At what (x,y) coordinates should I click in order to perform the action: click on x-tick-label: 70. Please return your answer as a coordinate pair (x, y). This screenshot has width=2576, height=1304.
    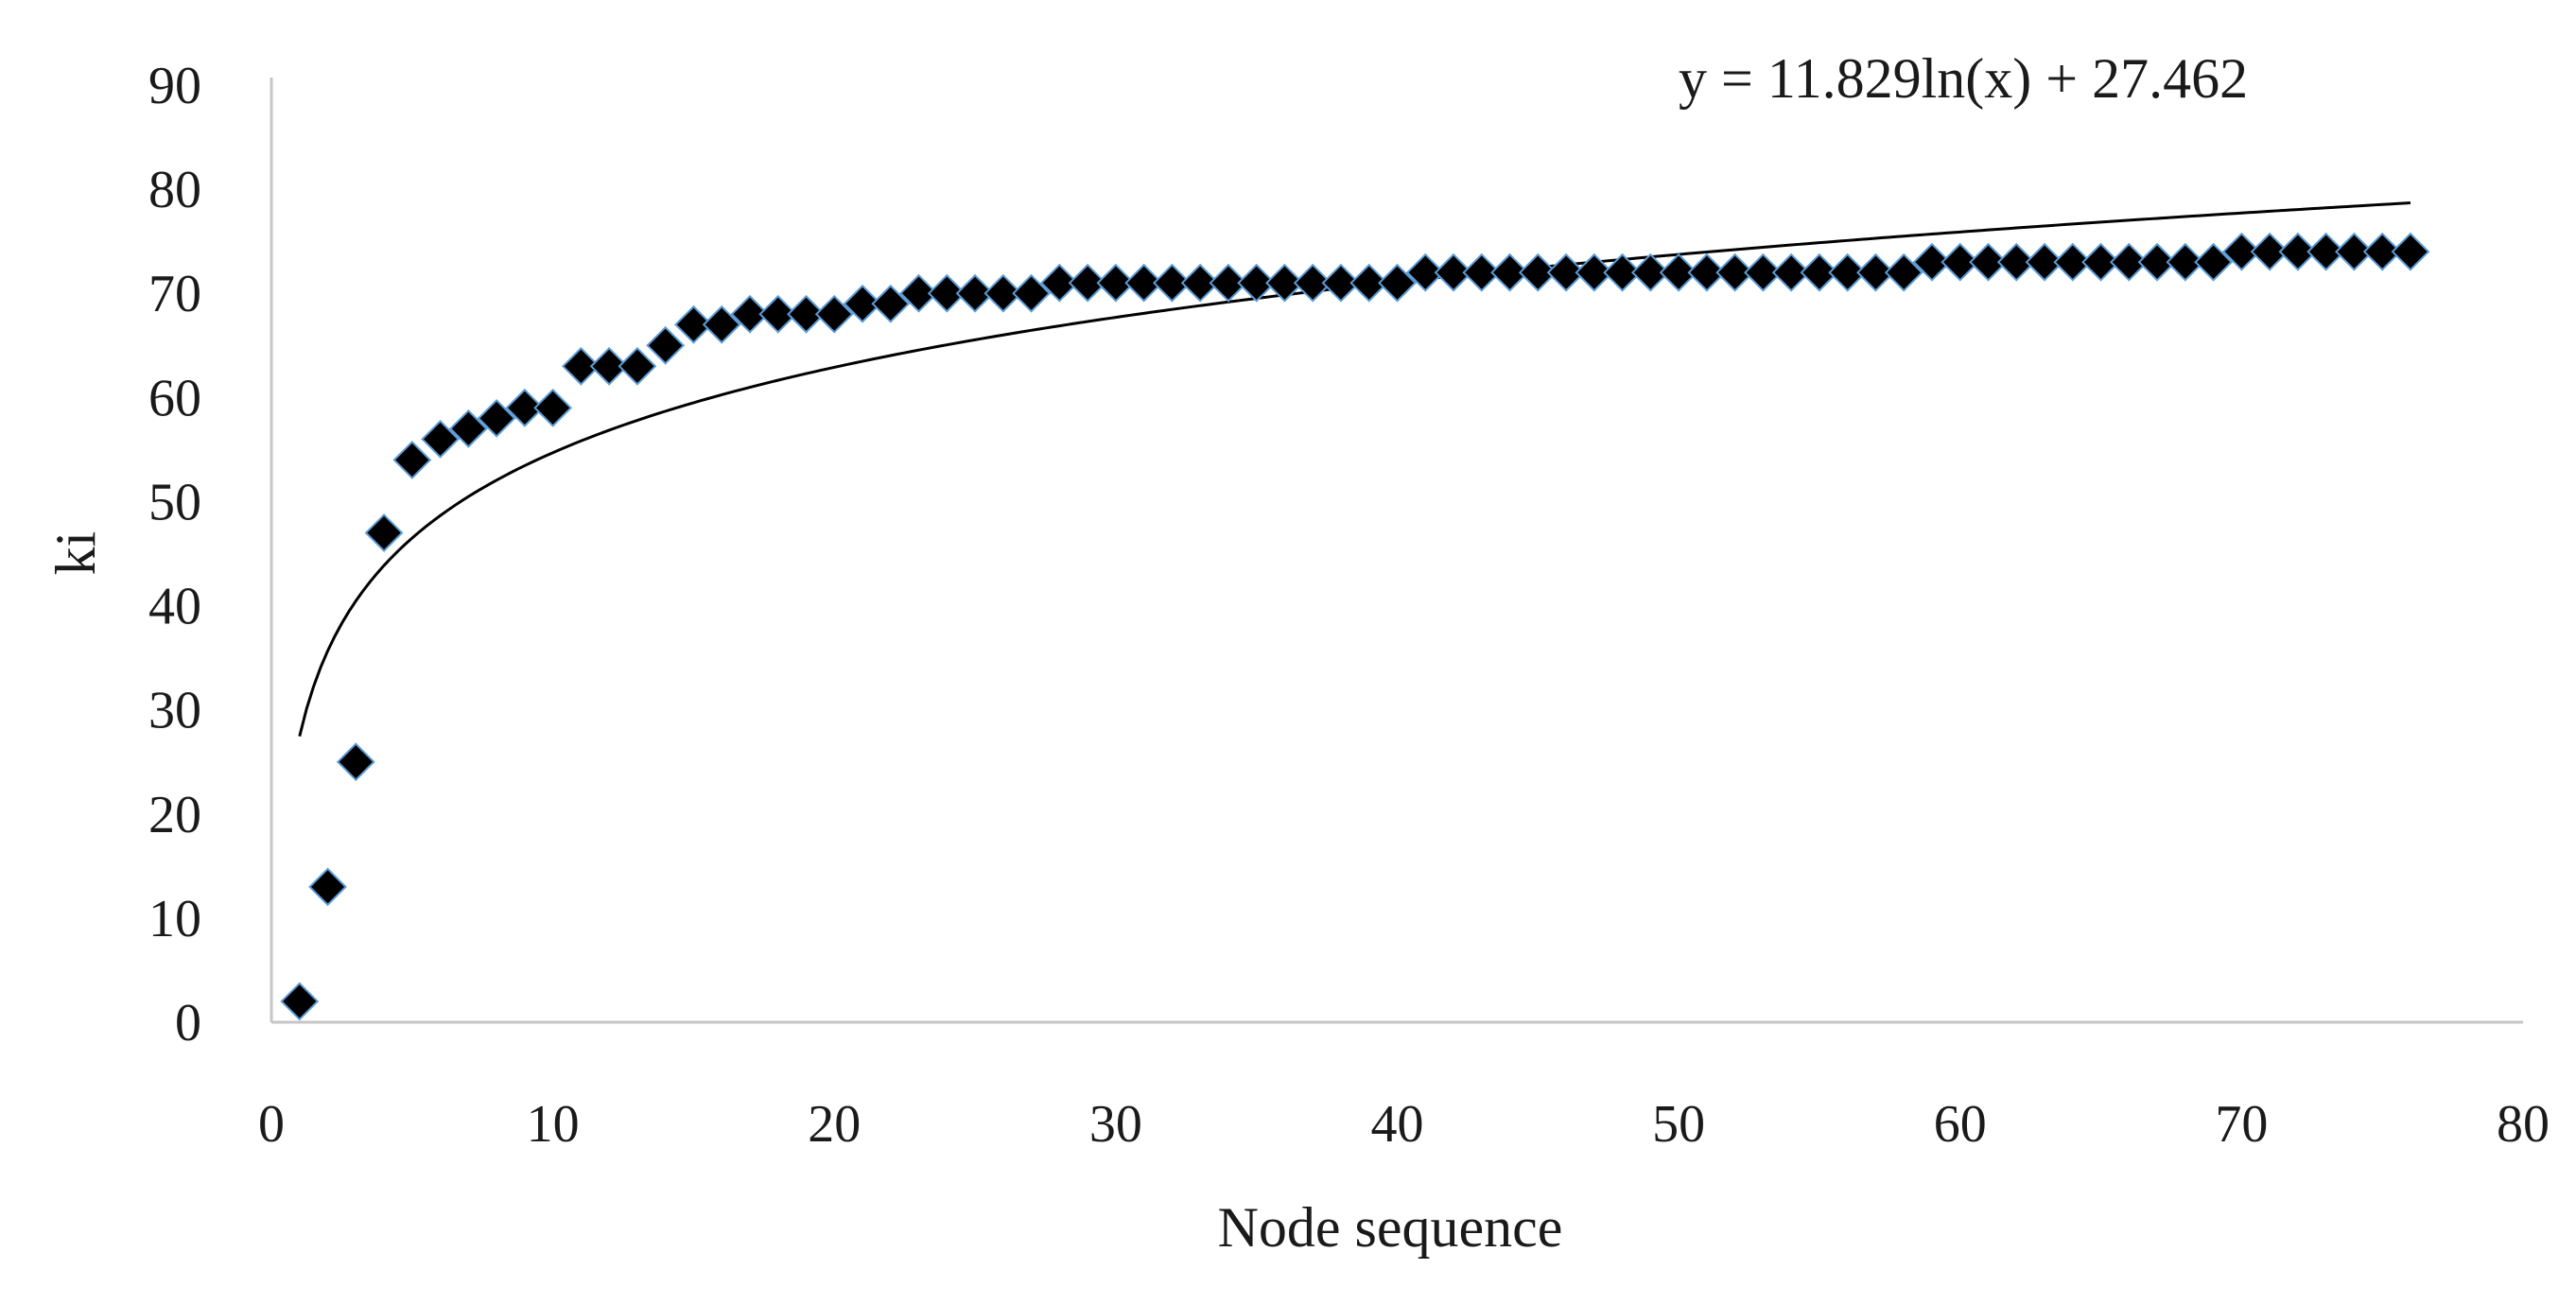
    Looking at the image, I should click on (2241, 1124).